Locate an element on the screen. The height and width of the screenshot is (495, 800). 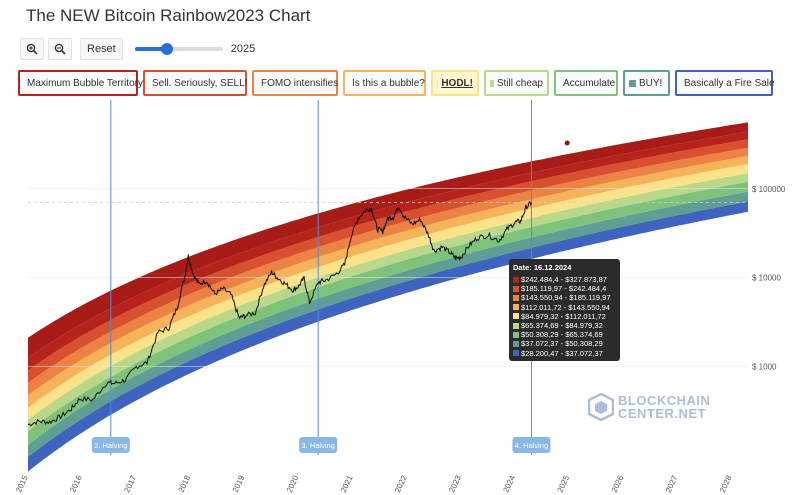
y-tick-label: $ 100000 is located at coordinates (769, 189).